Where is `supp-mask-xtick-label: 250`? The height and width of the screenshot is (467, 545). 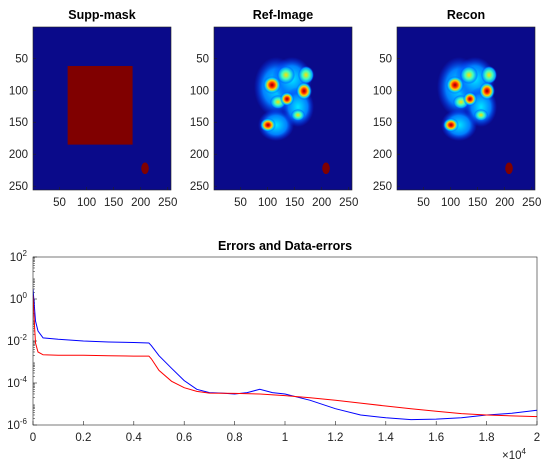
supp-mask-xtick-label: 250 is located at coordinates (167, 203).